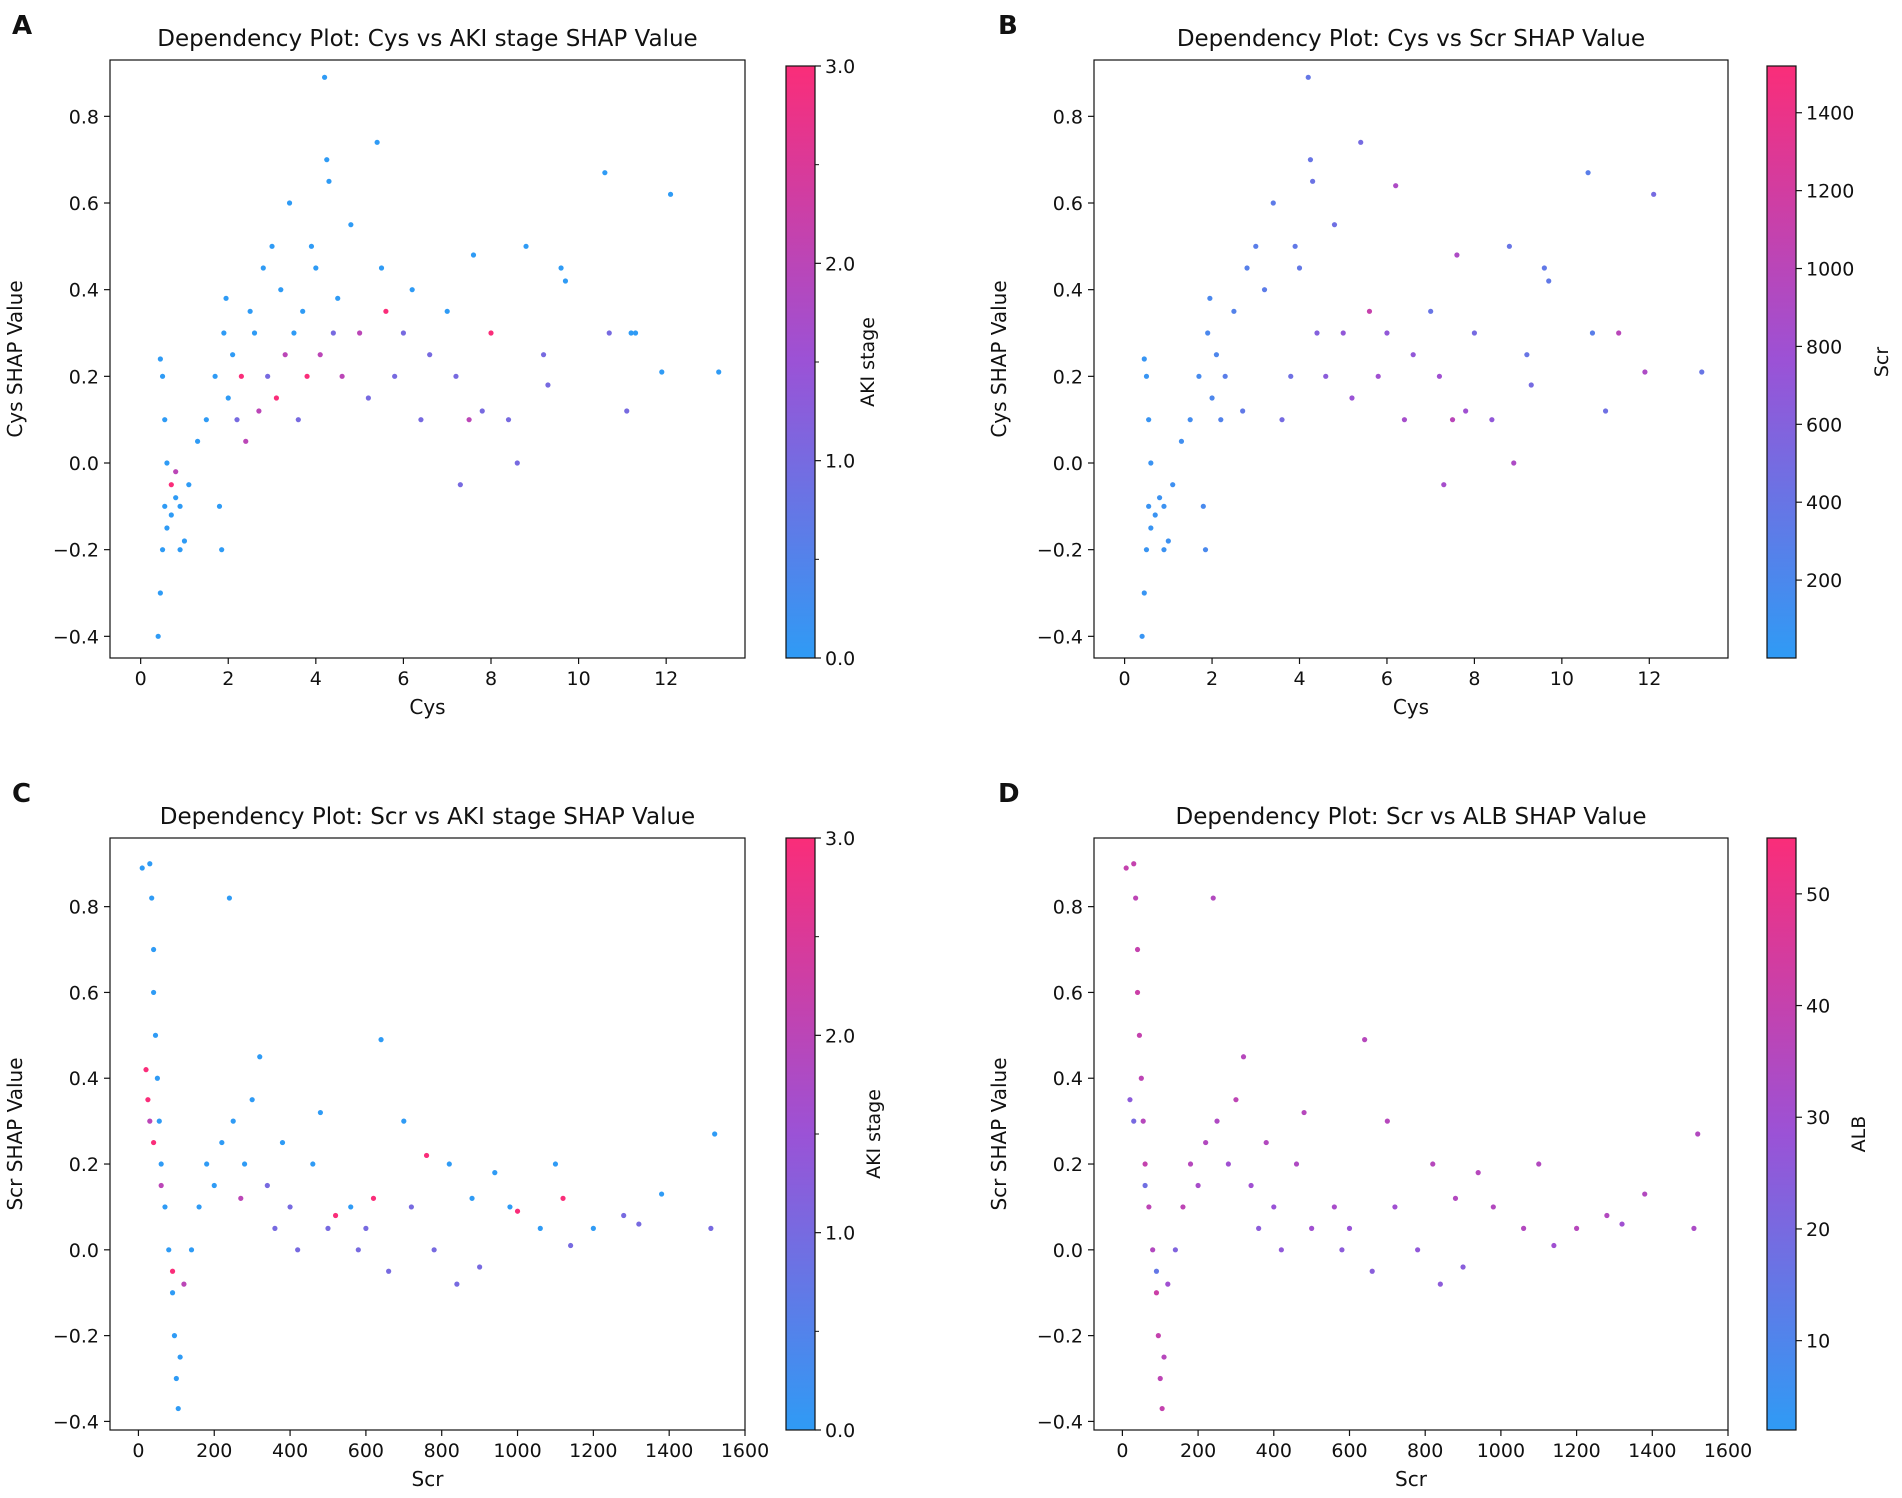 The image size is (1902, 1498). I want to click on colorbar-label: Scr, so click(1882, 362).